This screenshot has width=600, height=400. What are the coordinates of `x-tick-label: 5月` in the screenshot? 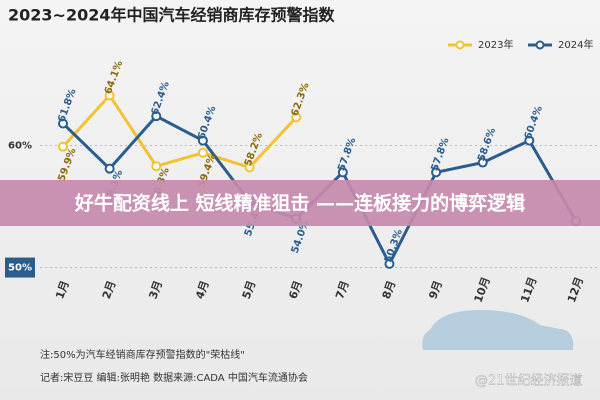 It's located at (249, 290).